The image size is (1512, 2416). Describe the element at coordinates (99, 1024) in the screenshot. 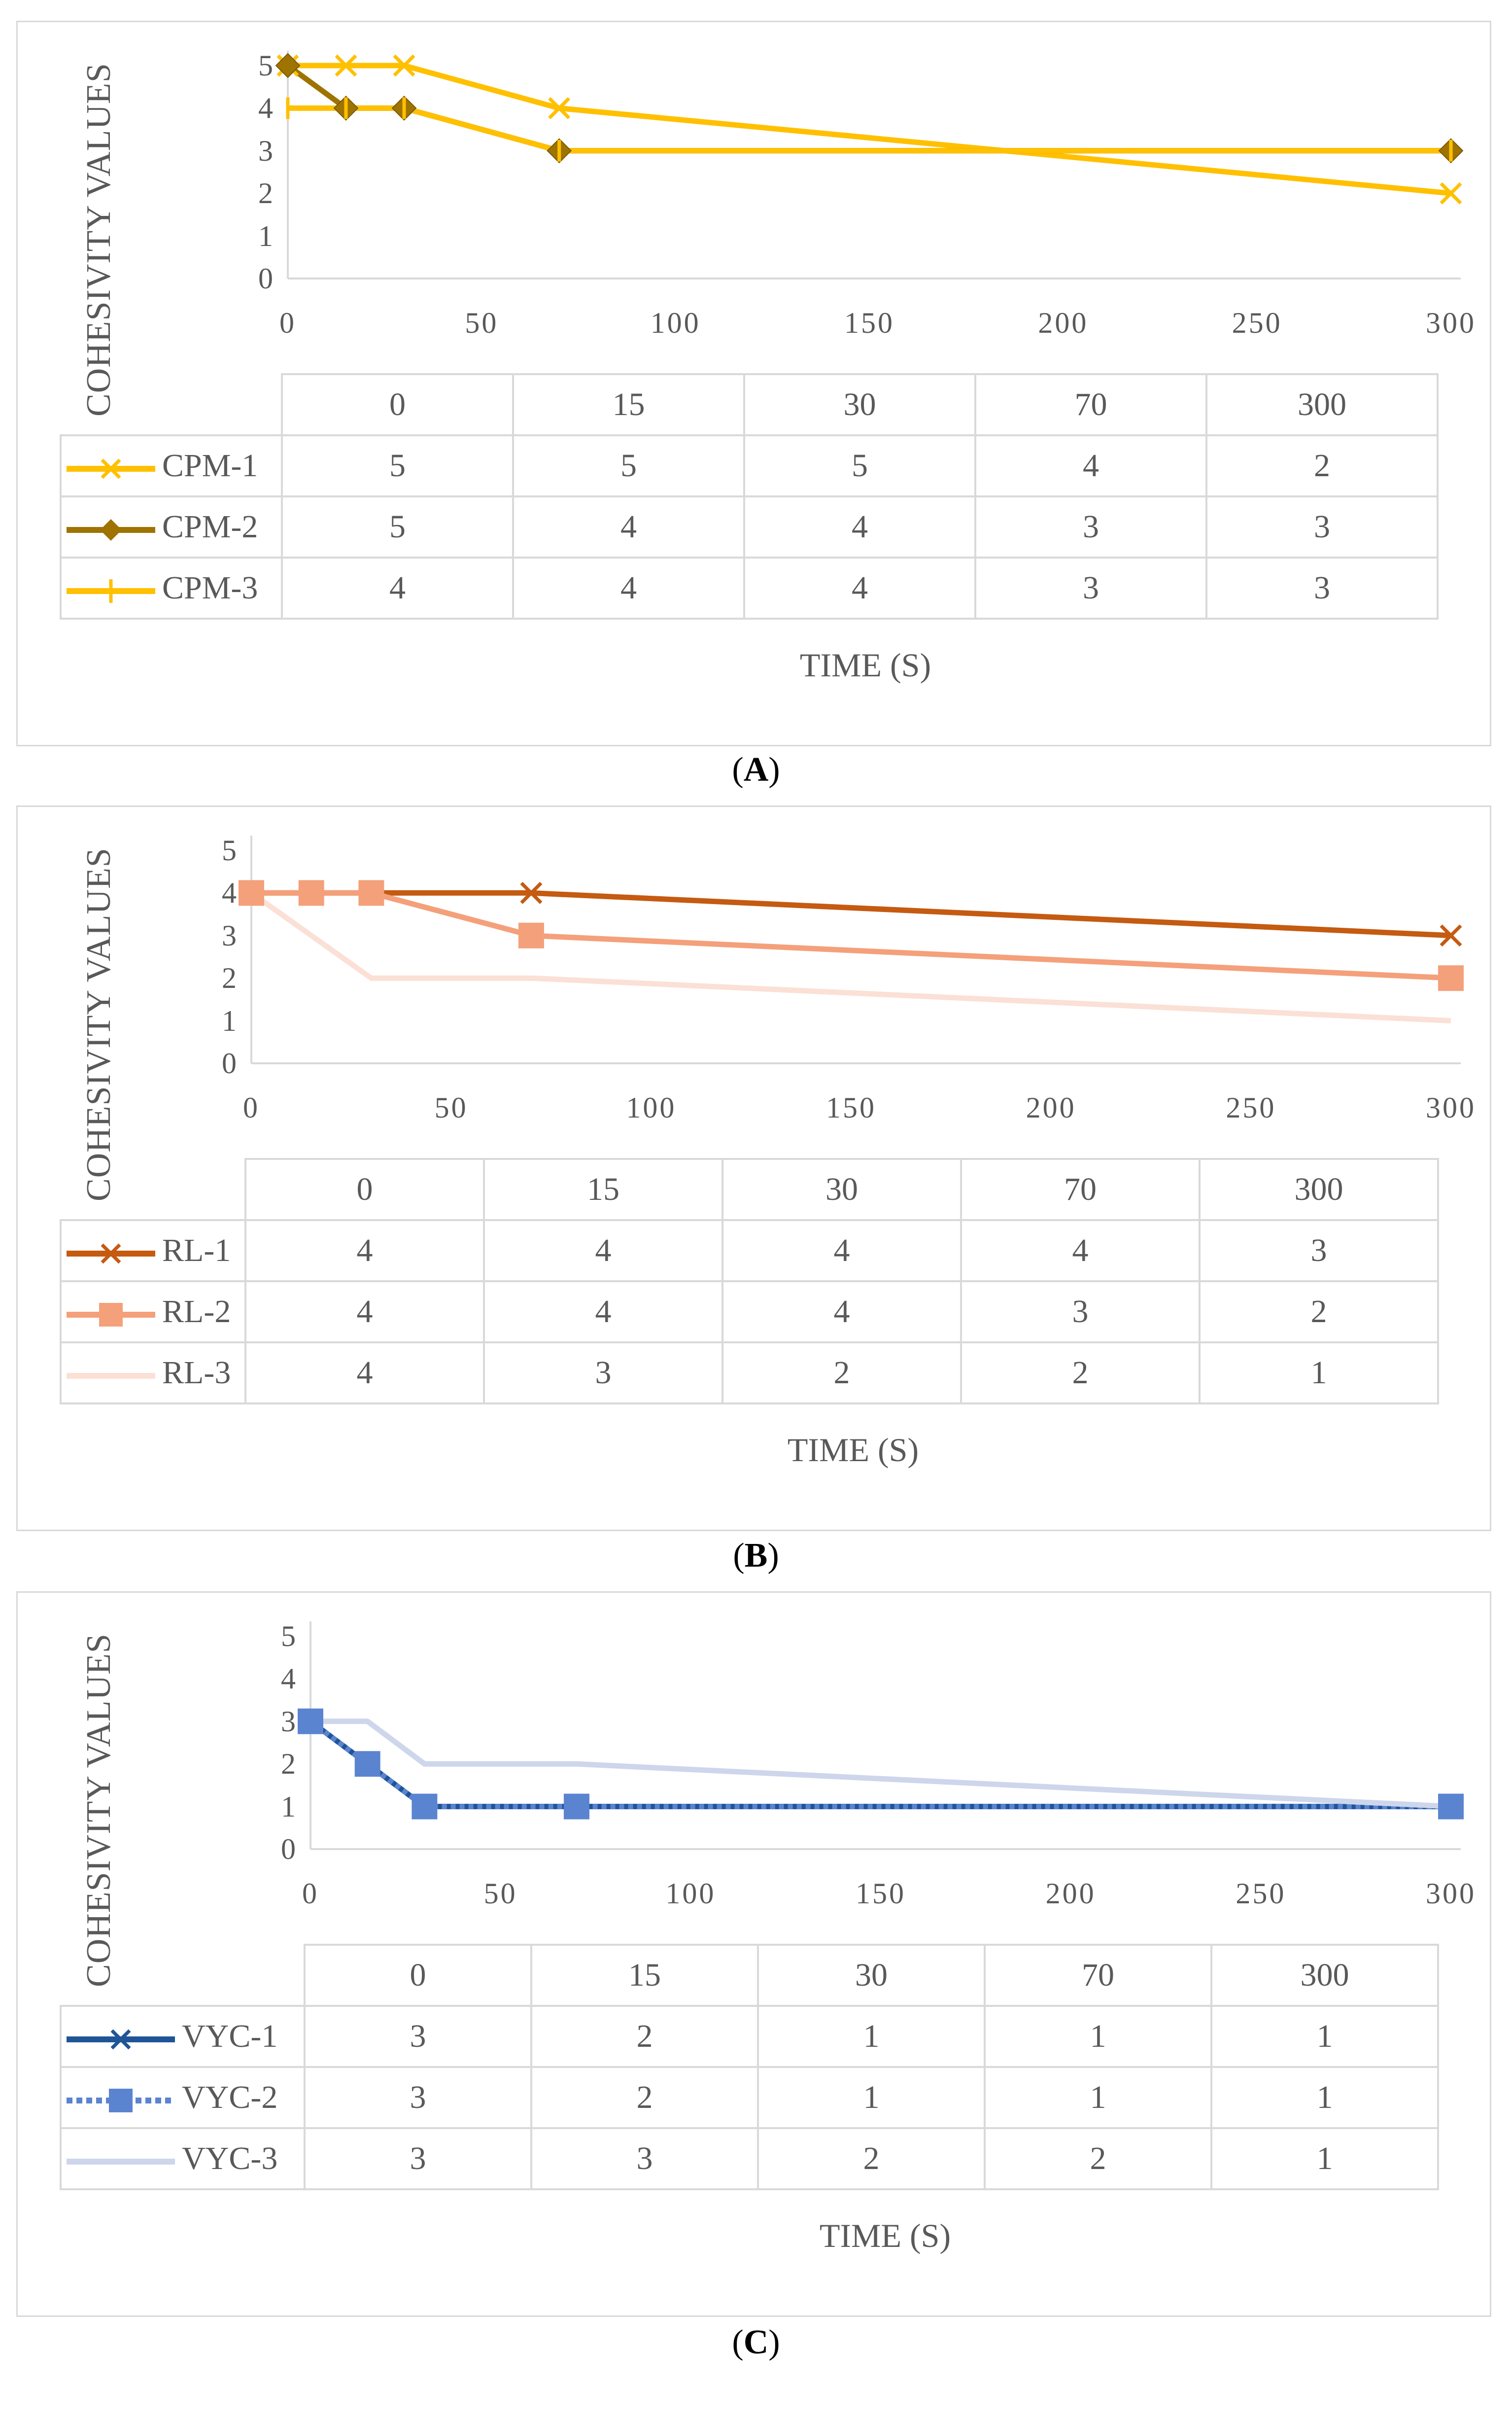

I see `y-axis-title-b: COHESIVITY VALUES` at that location.